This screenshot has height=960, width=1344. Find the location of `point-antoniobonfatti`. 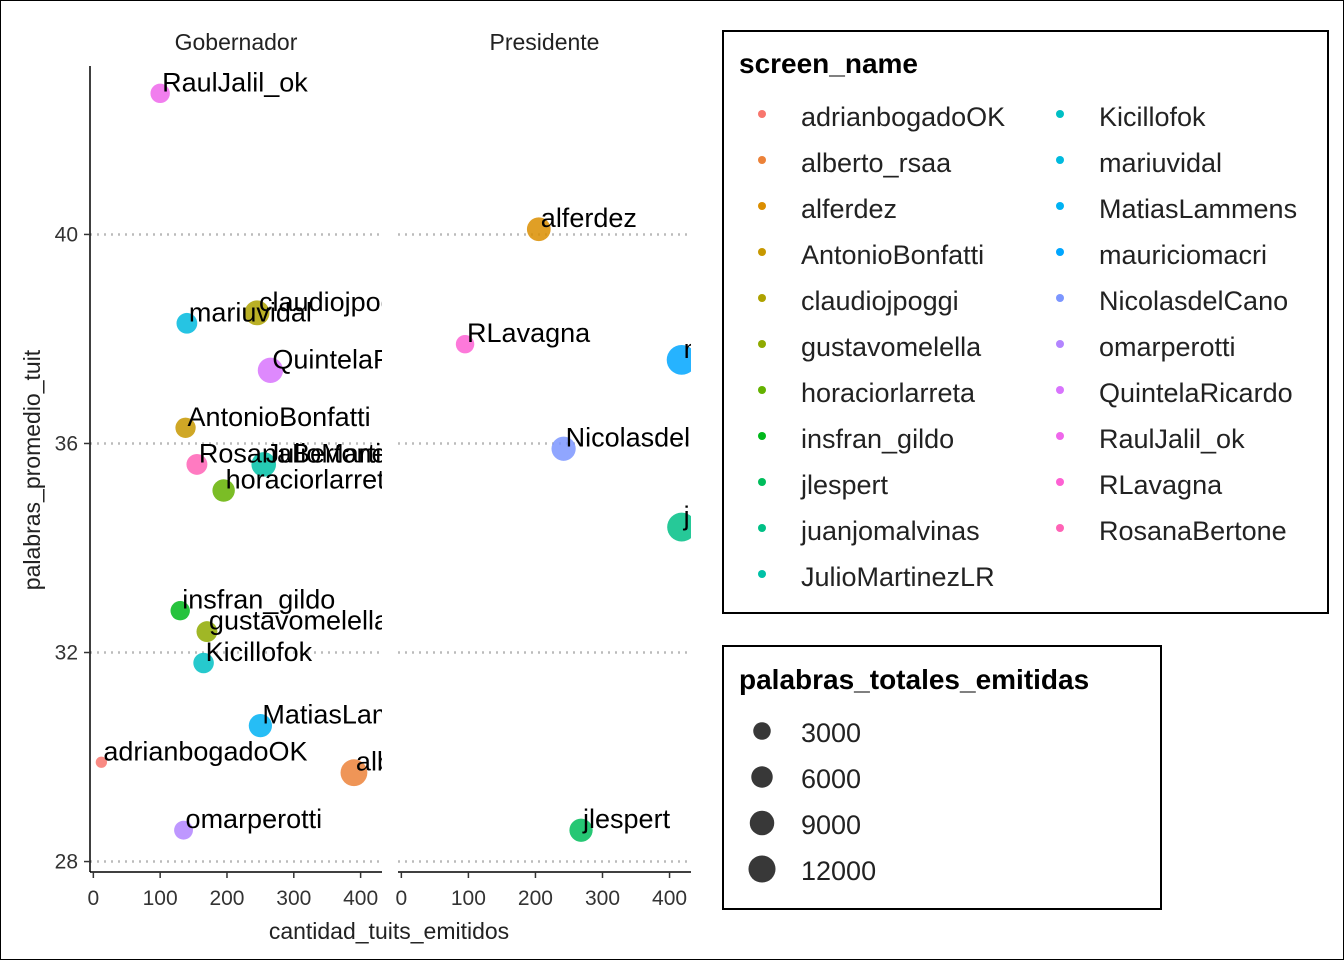

point-antoniobonfatti is located at coordinates (185, 427).